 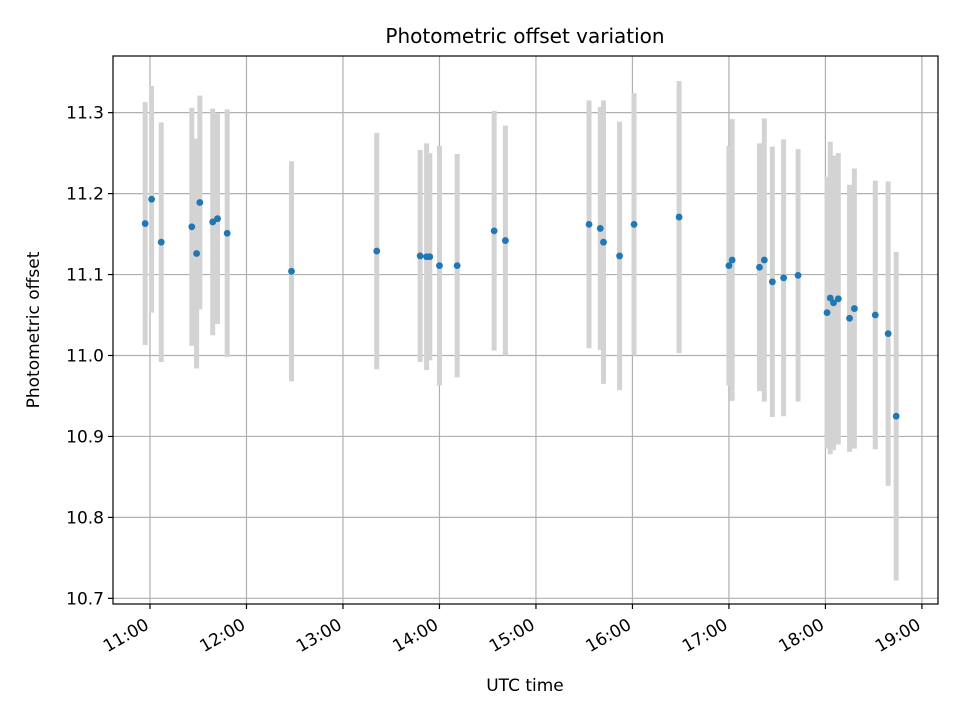 I want to click on y-tick-label: 11.0, so click(x=85, y=356).